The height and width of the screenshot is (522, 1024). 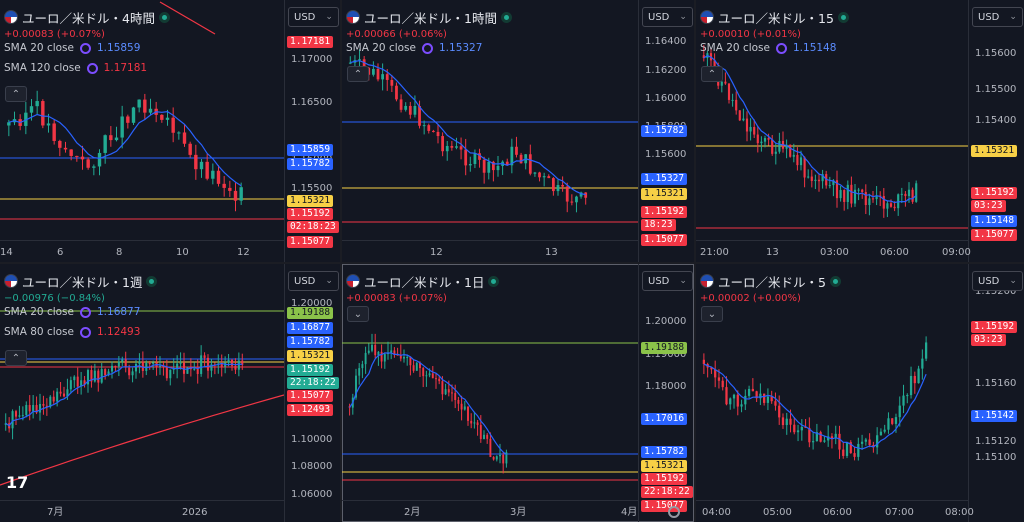 What do you see at coordinates (899, 512) in the screenshot?
I see `time-tick: 07:00` at bounding box center [899, 512].